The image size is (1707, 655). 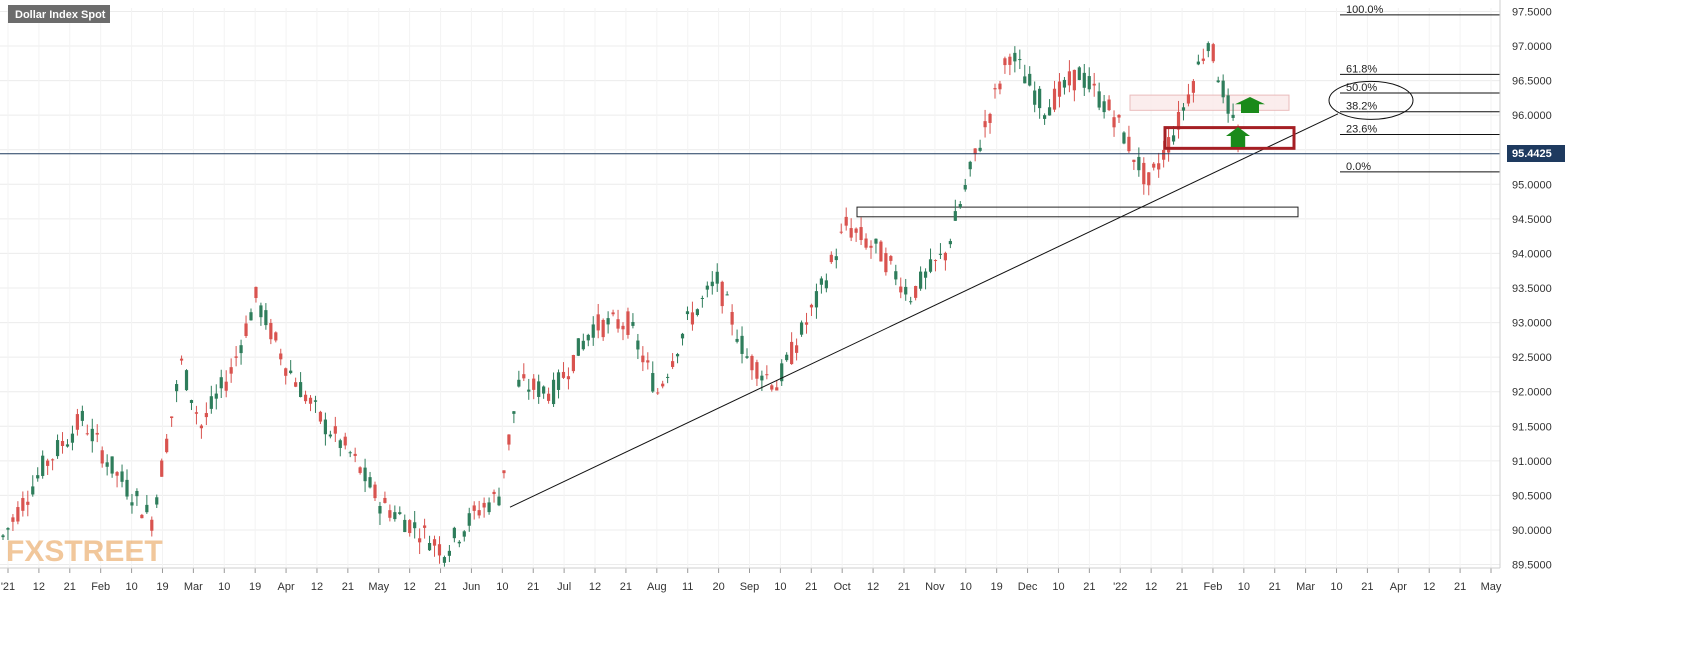 What do you see at coordinates (1532, 324) in the screenshot?
I see `y-tick-label: 93.0000` at bounding box center [1532, 324].